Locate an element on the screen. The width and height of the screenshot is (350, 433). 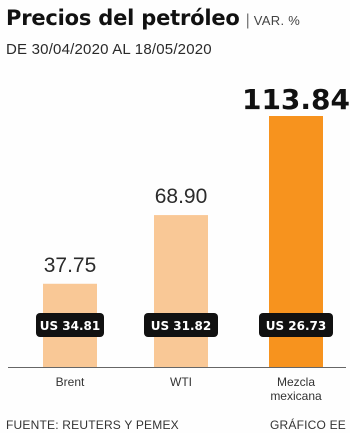
category-label-1: Brent is located at coordinates (70, 382).